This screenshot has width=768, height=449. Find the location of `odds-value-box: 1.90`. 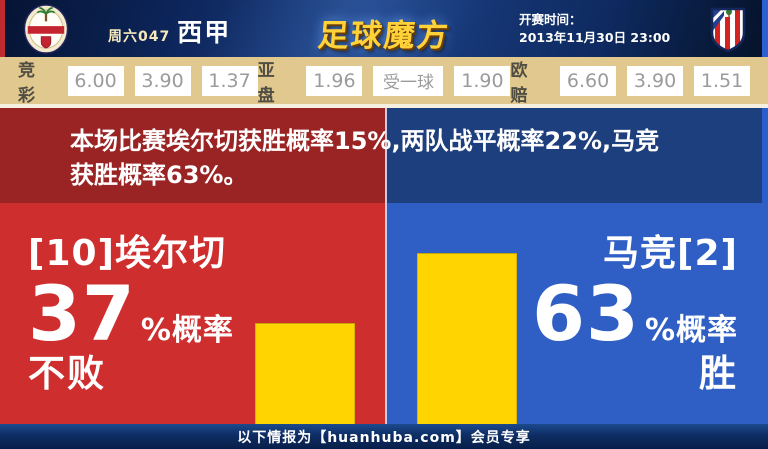

odds-value-box: 1.90 is located at coordinates (482, 80).